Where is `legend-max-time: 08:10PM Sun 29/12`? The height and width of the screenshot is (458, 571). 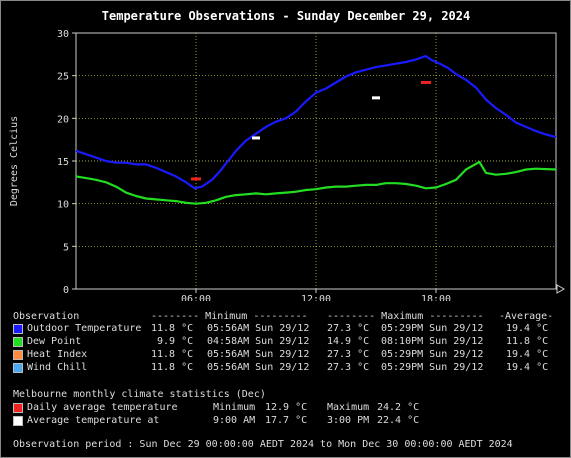 legend-max-time: 08:10PM Sun 29/12 is located at coordinates (432, 341).